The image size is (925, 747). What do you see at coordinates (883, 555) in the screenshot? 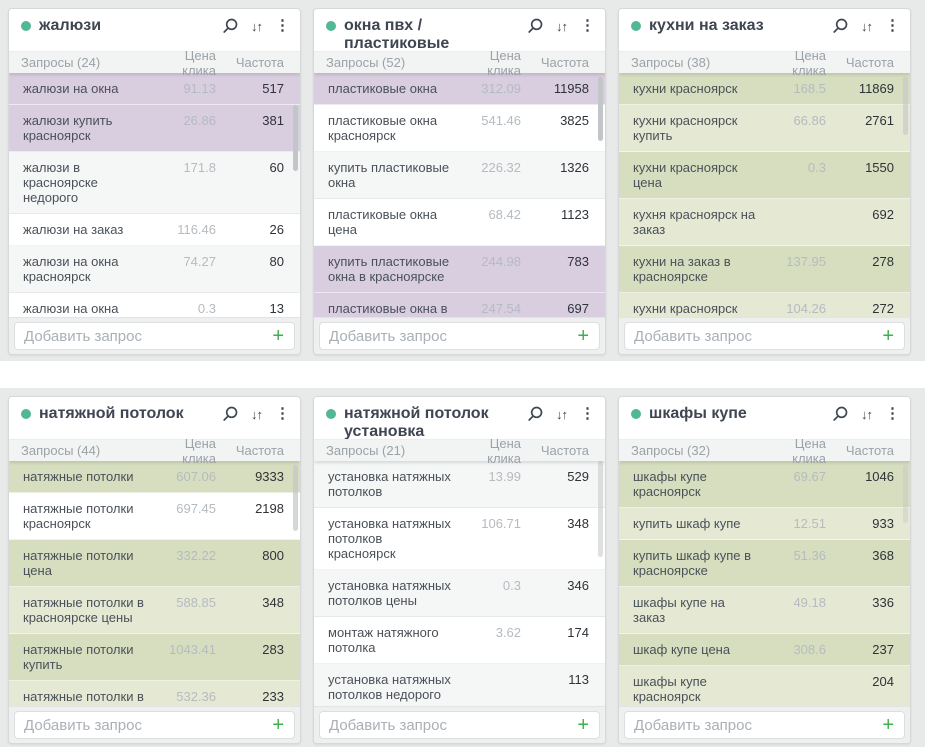
I see `frequency-value: 368` at bounding box center [883, 555].